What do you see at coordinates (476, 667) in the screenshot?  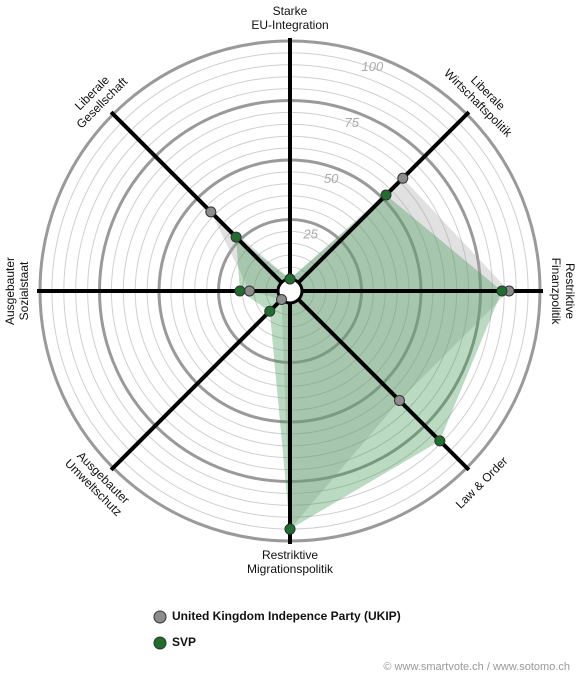 I see `source: © www.smartvote.ch / www.sotomo.ch` at bounding box center [476, 667].